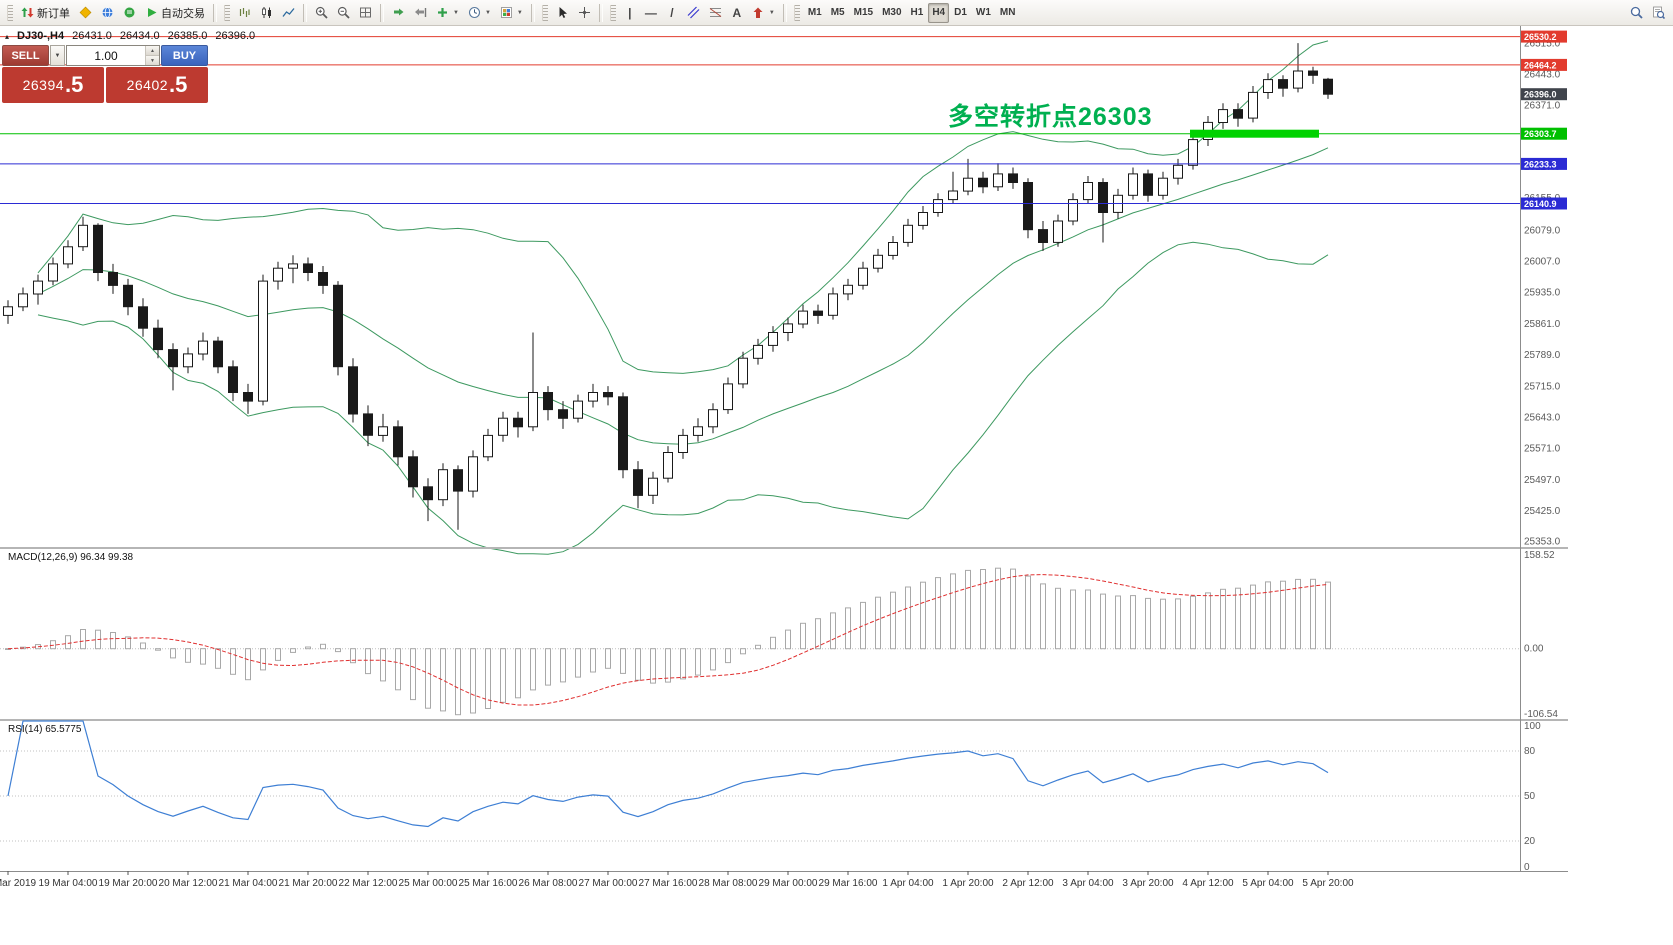  What do you see at coordinates (152, 60) in the screenshot?
I see `lot-decrease-button: ▼` at bounding box center [152, 60].